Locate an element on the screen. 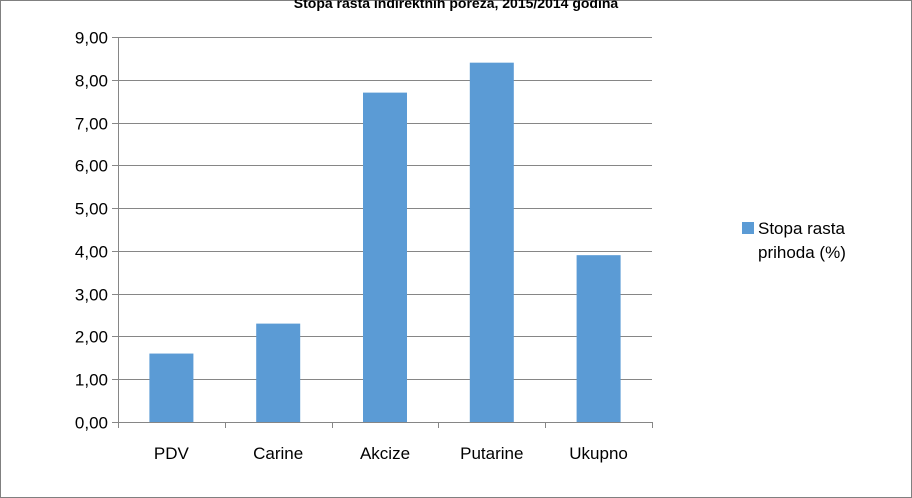 The height and width of the screenshot is (498, 912). legend-swatch is located at coordinates (748, 228).